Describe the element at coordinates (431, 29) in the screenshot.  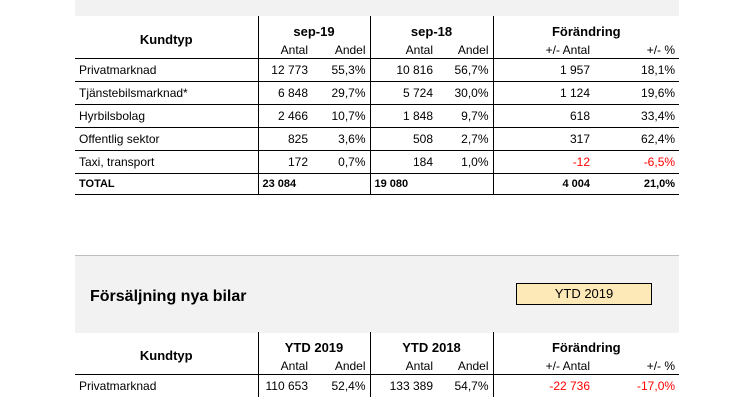
I see `group-header-previous: sep-18` at that location.